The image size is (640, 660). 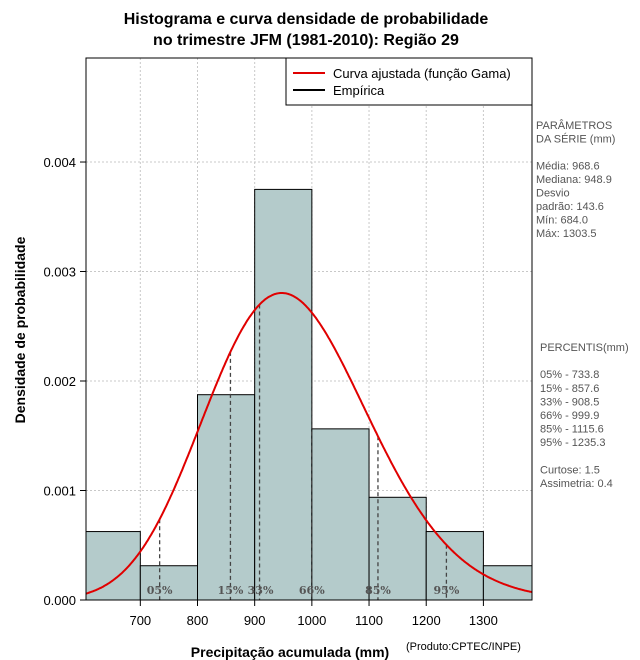 What do you see at coordinates (562, 221) in the screenshot?
I see `params-panel-line-7: Mín: 684.0` at bounding box center [562, 221].